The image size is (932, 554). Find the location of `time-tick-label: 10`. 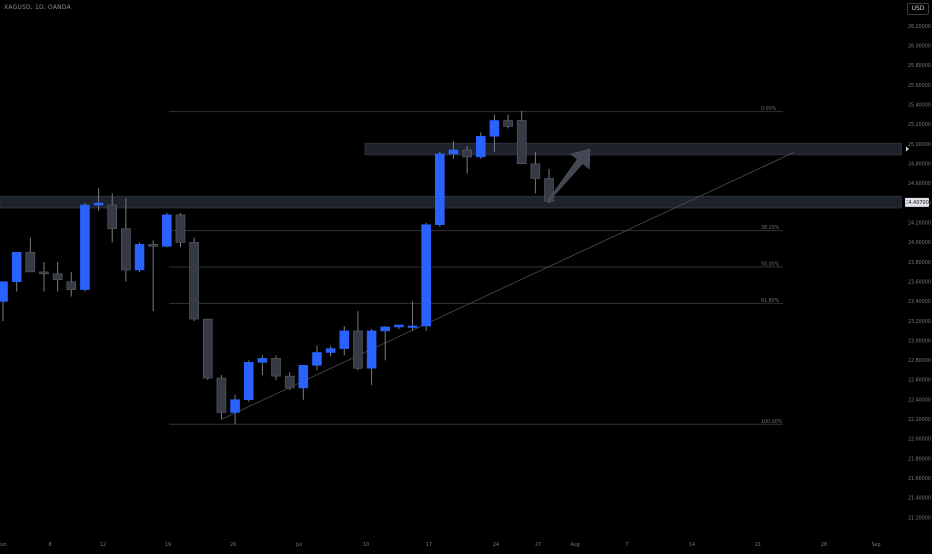

time-tick-label: 10 is located at coordinates (366, 545).